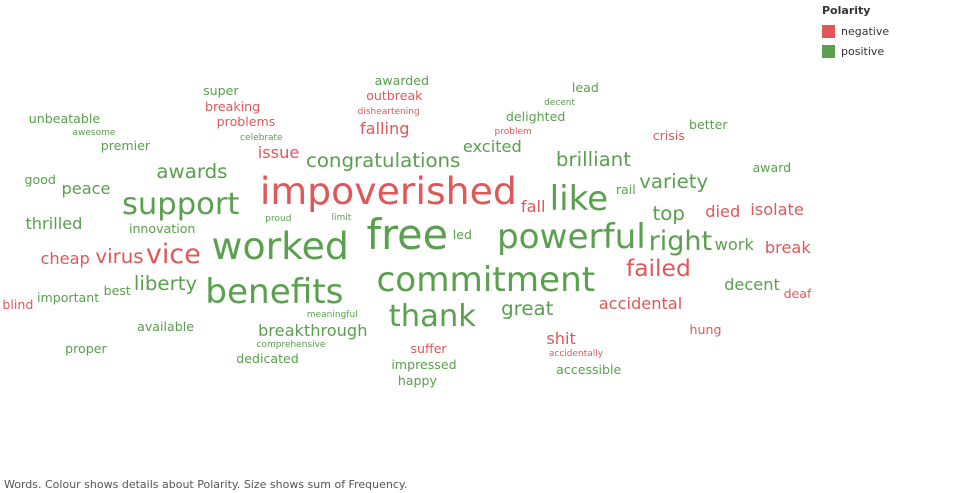  I want to click on word-variety: variety, so click(674, 182).